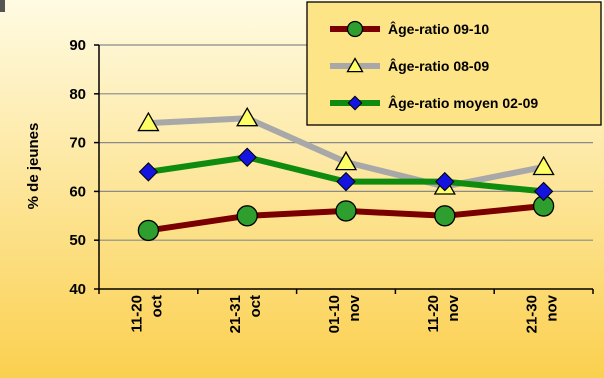 This screenshot has width=604, height=378. I want to click on x-tick-label: 01-10 nov, so click(344, 313).